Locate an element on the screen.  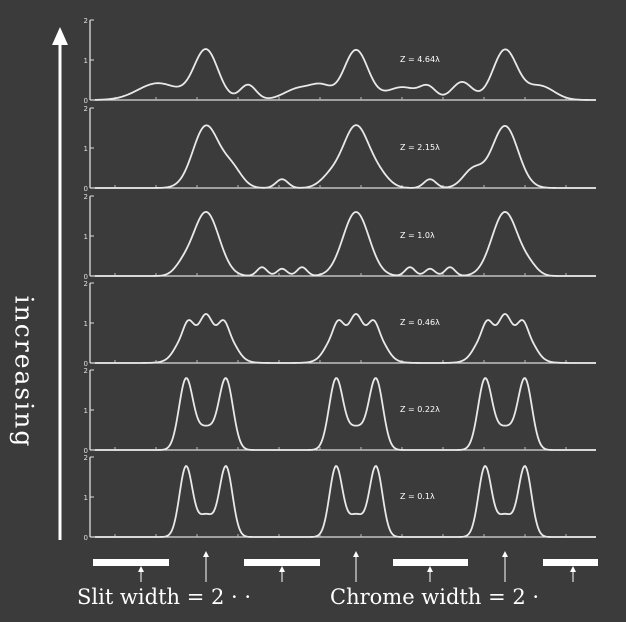
slit-width-caption: Slit width = 2 · · is located at coordinates (164, 597).